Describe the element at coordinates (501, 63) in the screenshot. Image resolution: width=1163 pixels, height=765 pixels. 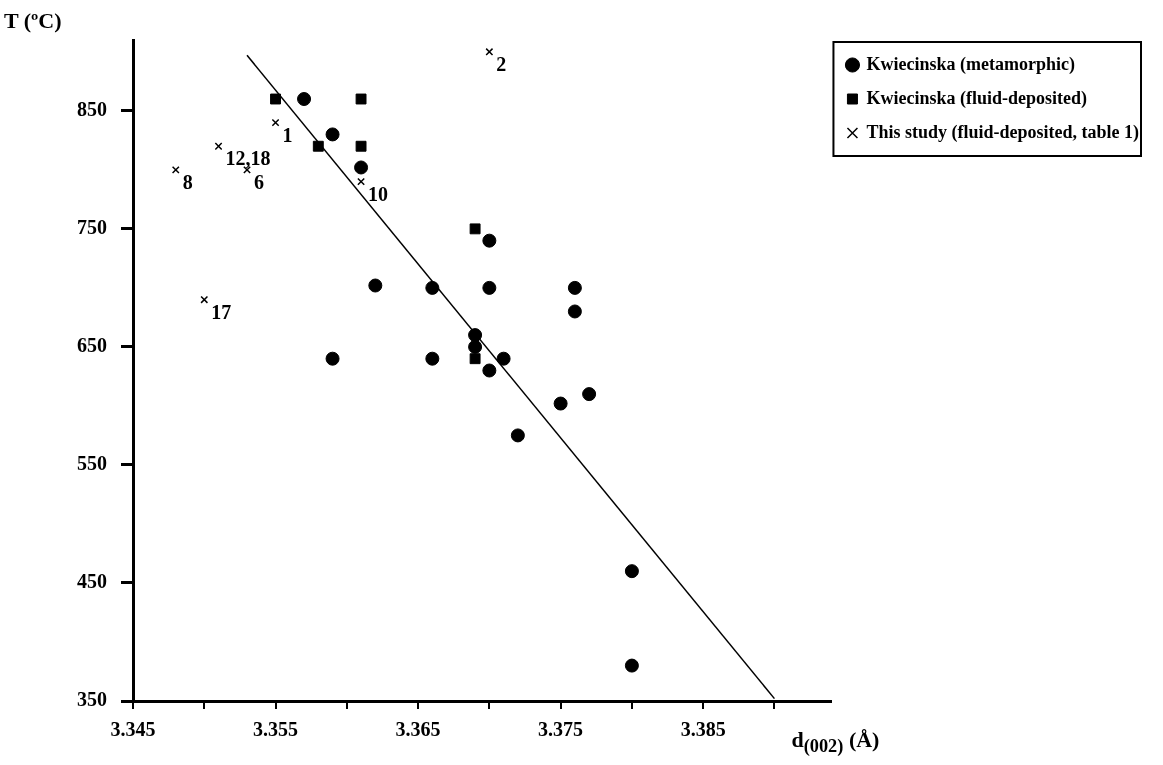
I see `annotation: 2` at that location.